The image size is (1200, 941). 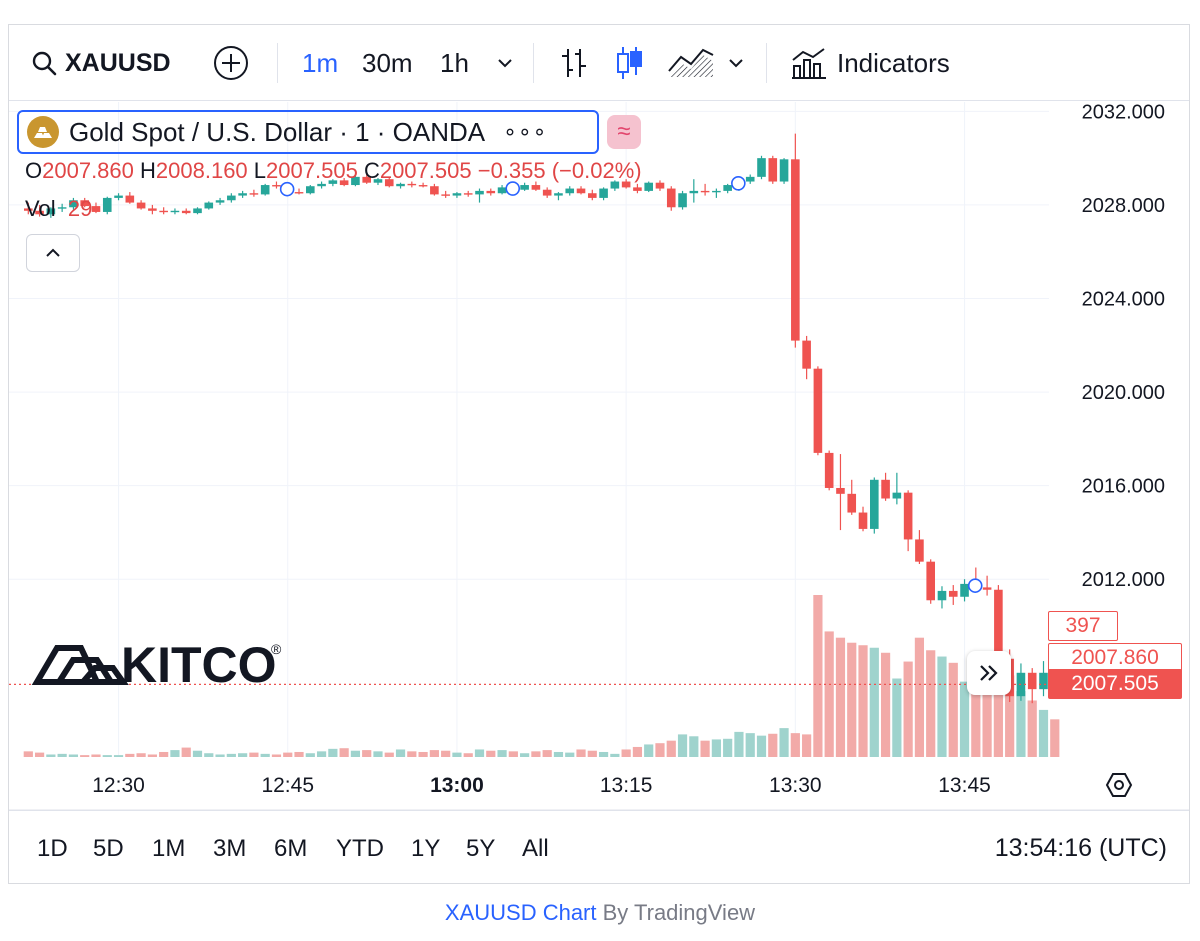 I want to click on utc-clock: 13:54:16 (UTC), so click(x=1080, y=848).